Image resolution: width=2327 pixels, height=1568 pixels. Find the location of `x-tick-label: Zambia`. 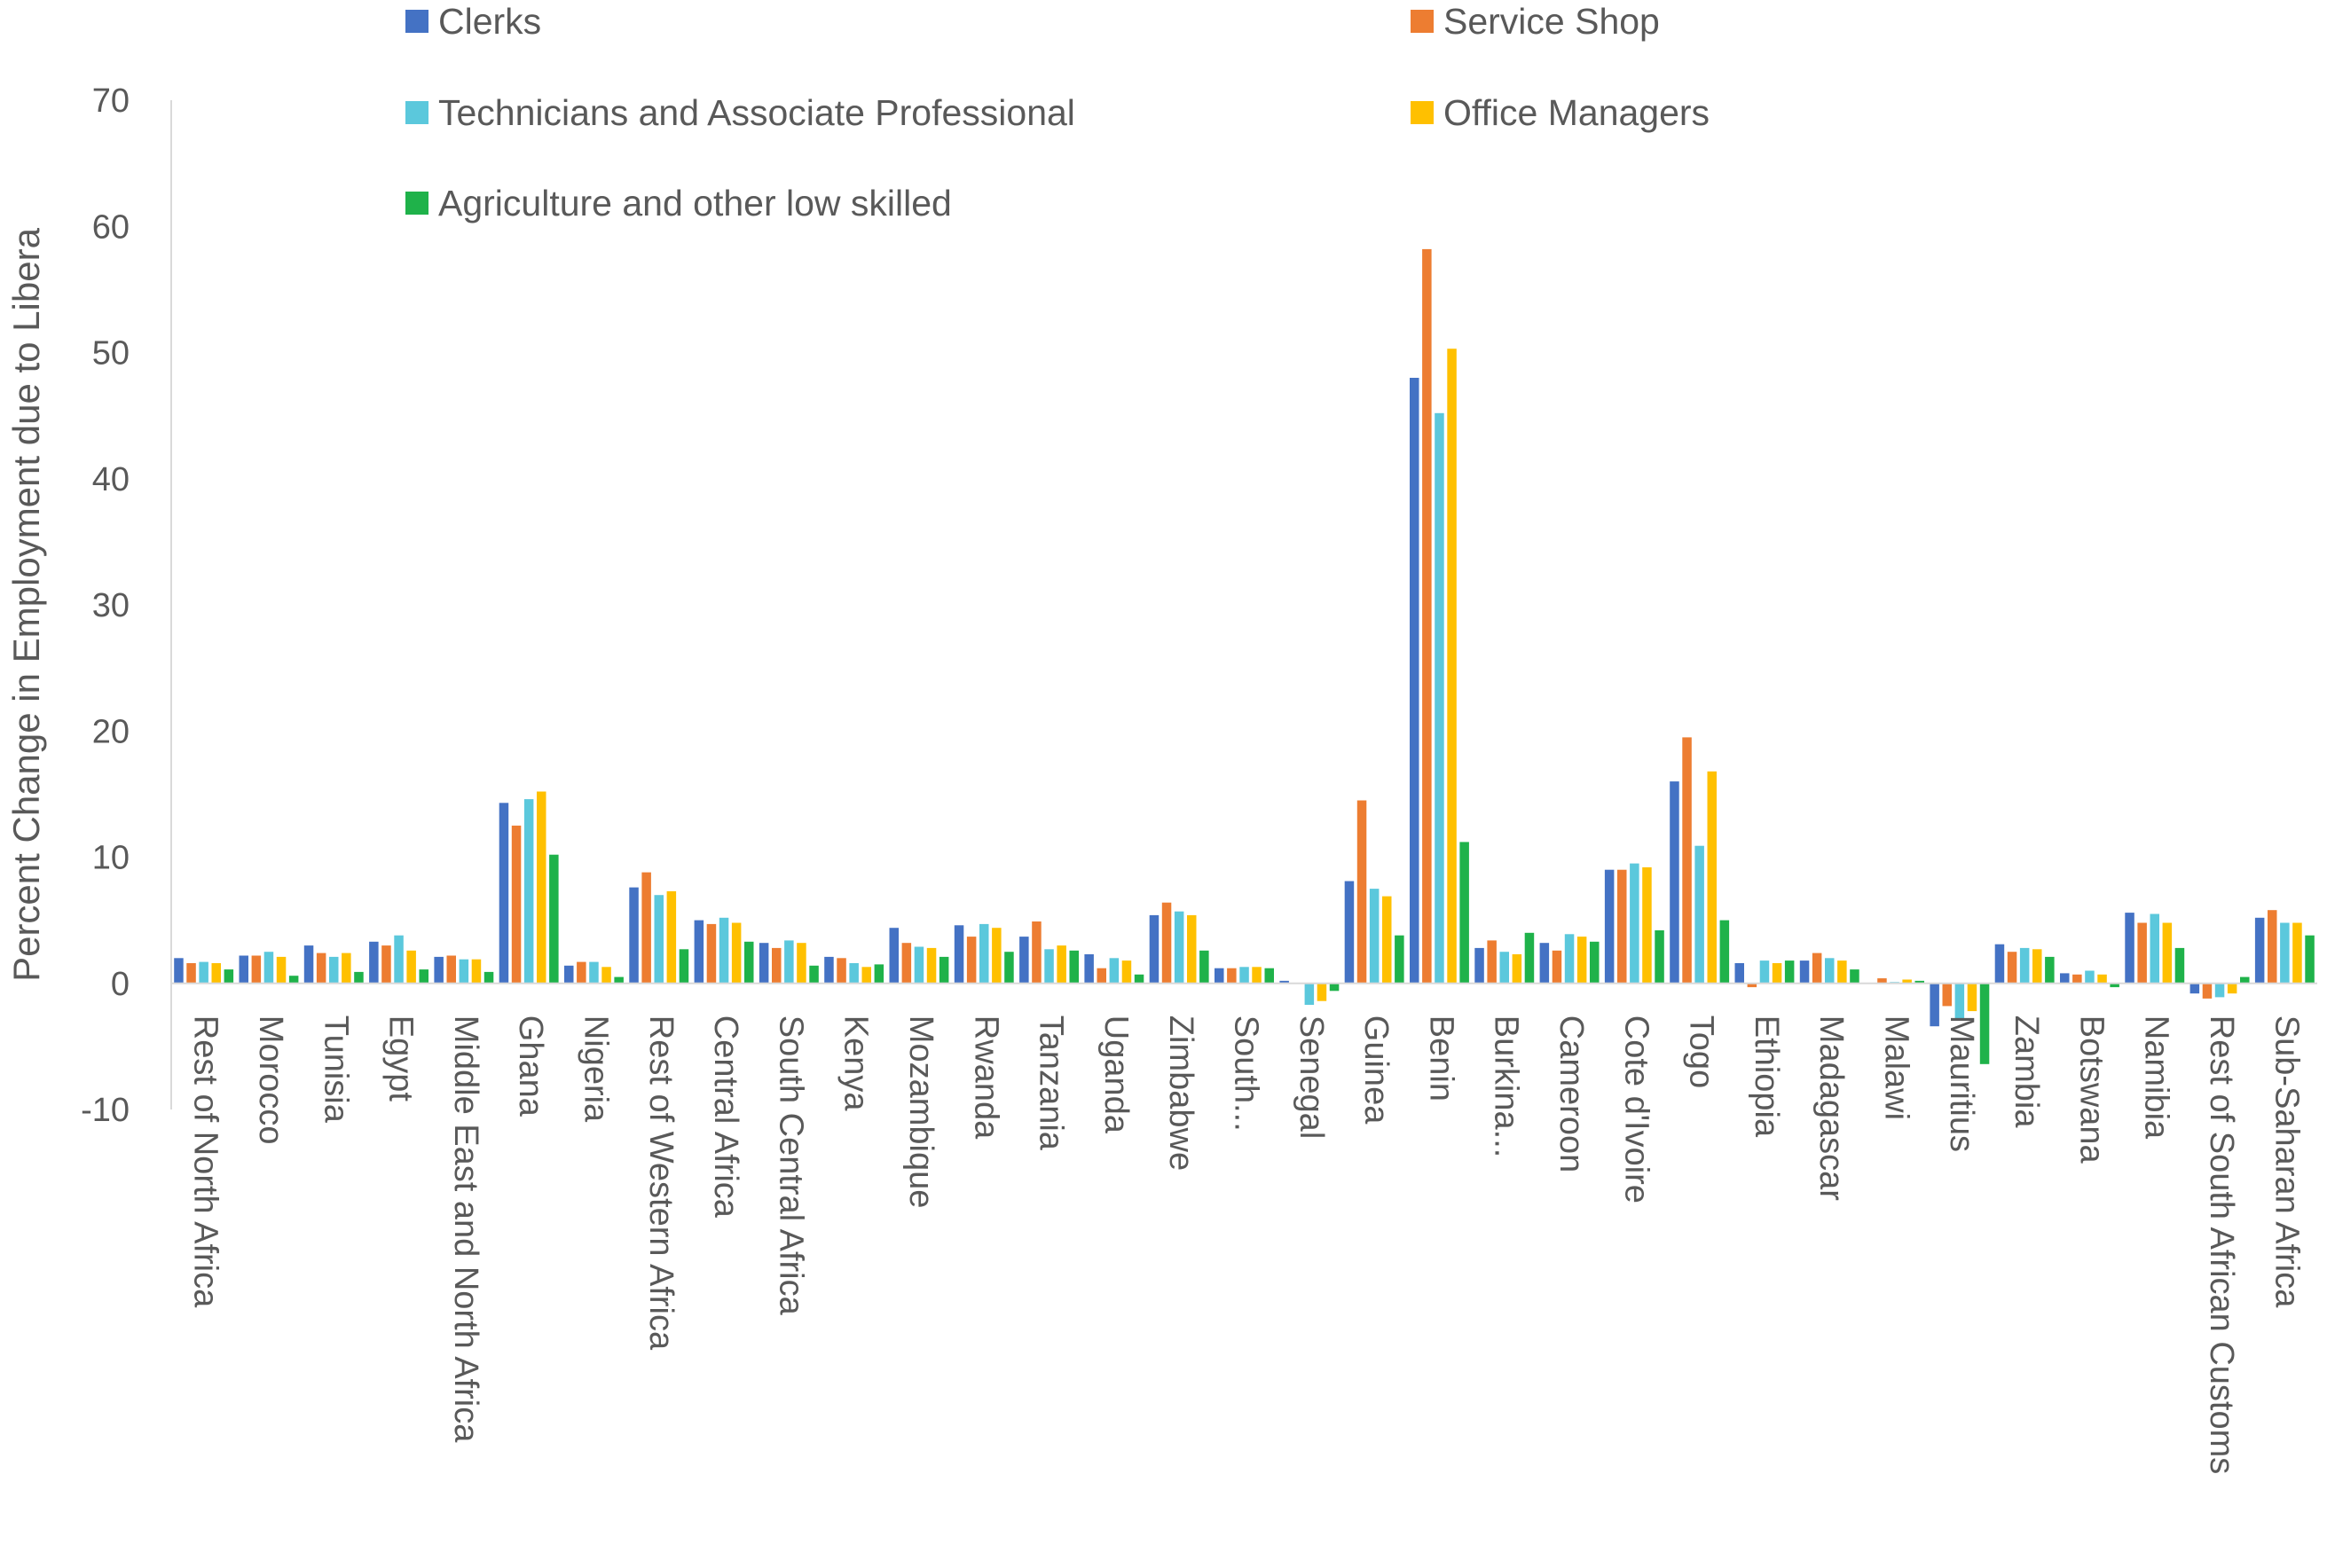

x-tick-label: Zambia is located at coordinates (2026, 1072).